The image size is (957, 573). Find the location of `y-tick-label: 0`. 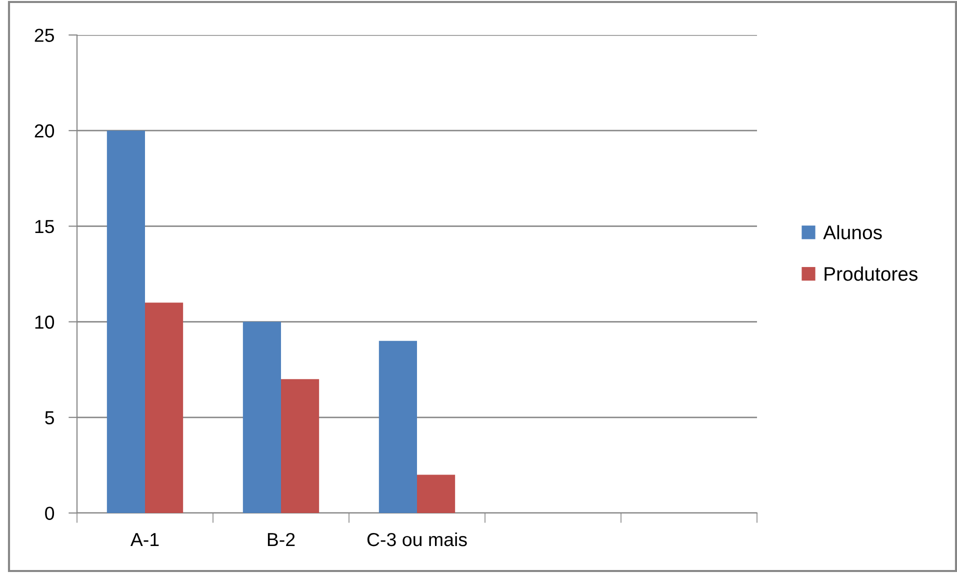

y-tick-label: 0 is located at coordinates (49, 513).